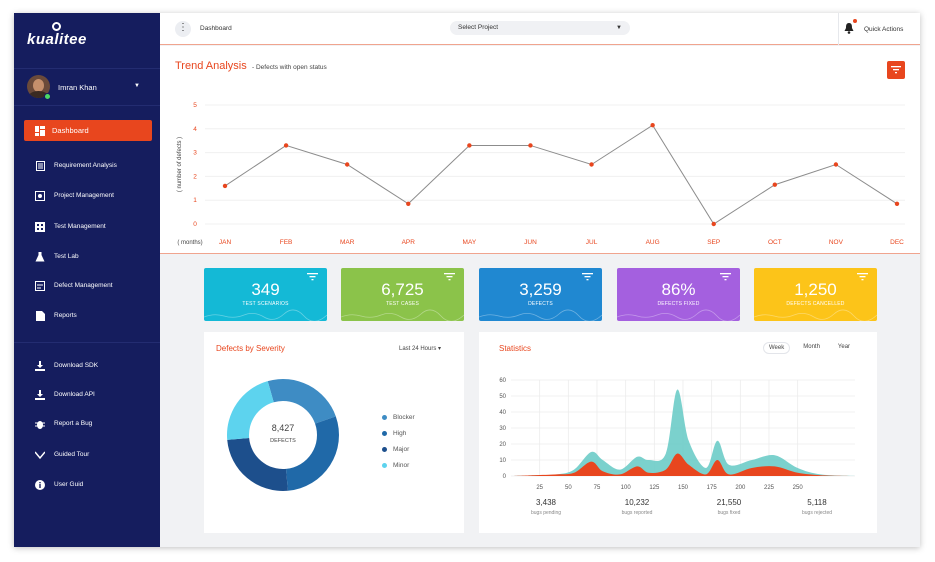  I want to click on sidebar-item-report-a-bug: Report a Bug, so click(88, 423).